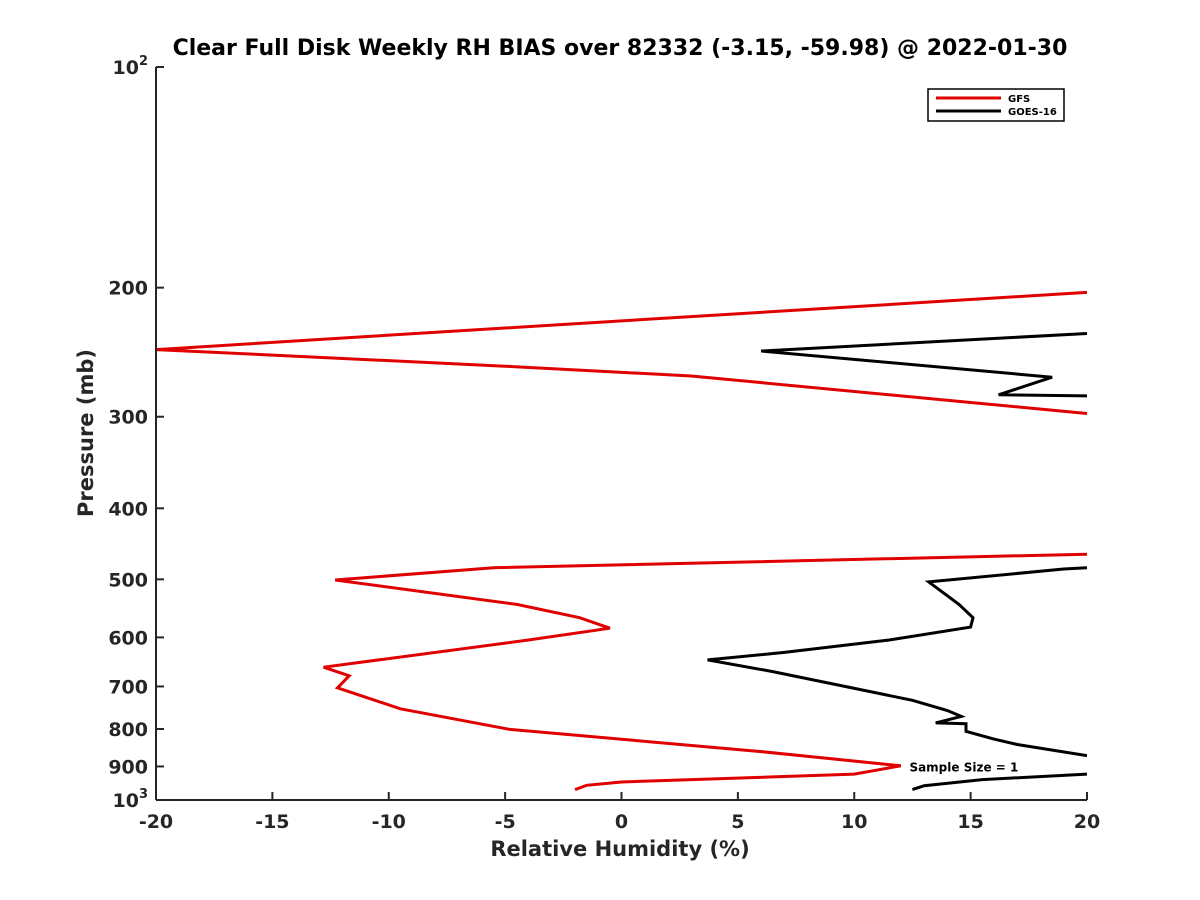 The width and height of the screenshot is (1200, 900). What do you see at coordinates (970, 822) in the screenshot?
I see `x-tick-label: 15` at bounding box center [970, 822].